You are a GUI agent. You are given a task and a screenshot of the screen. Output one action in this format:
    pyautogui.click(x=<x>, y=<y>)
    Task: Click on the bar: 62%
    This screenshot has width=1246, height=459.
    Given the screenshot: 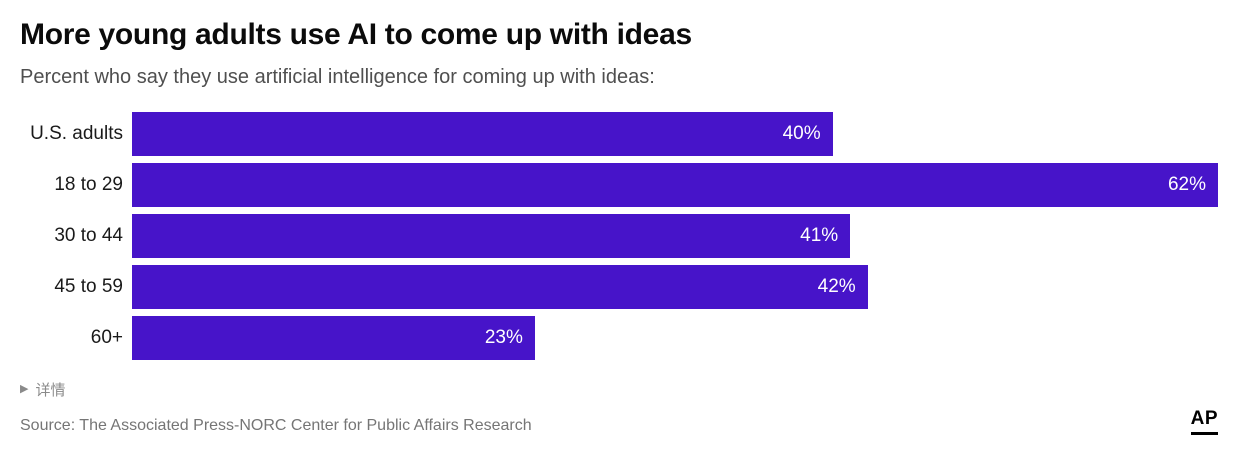 What is the action you would take?
    pyautogui.click(x=675, y=185)
    